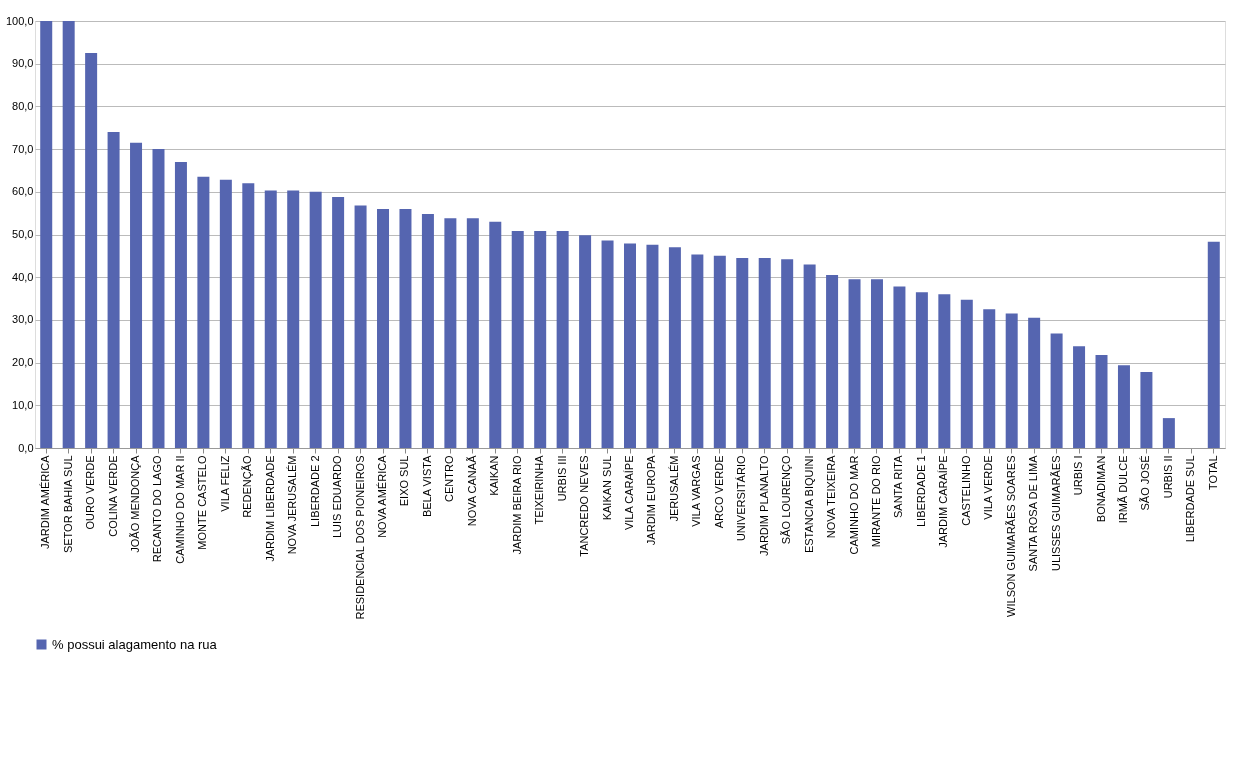  What do you see at coordinates (786, 500) in the screenshot?
I see `x-tick-label: SÃO LOURENÇO` at bounding box center [786, 500].